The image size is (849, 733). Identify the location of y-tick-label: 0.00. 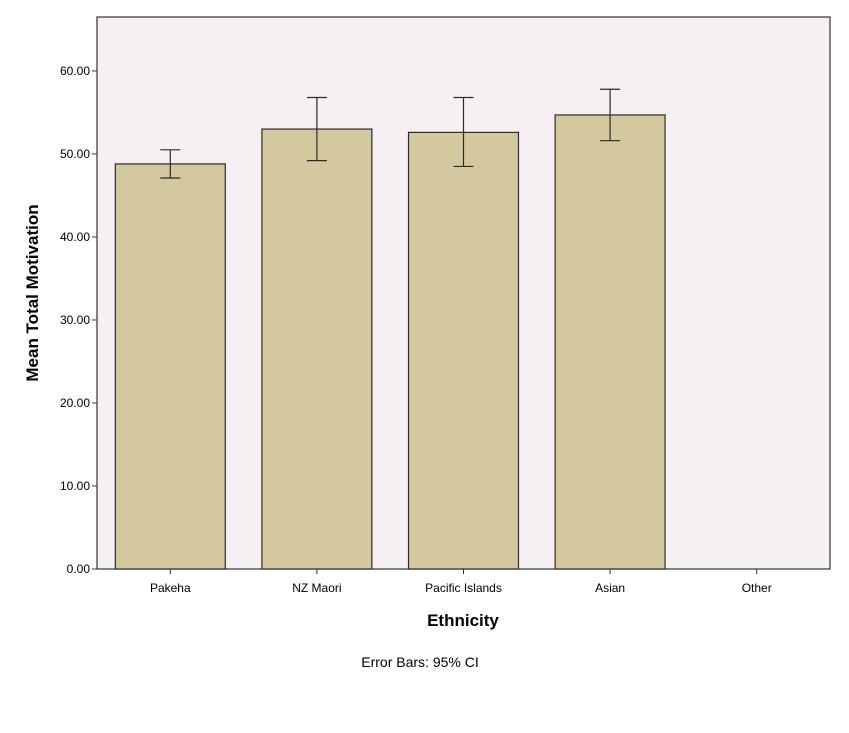
(79, 569).